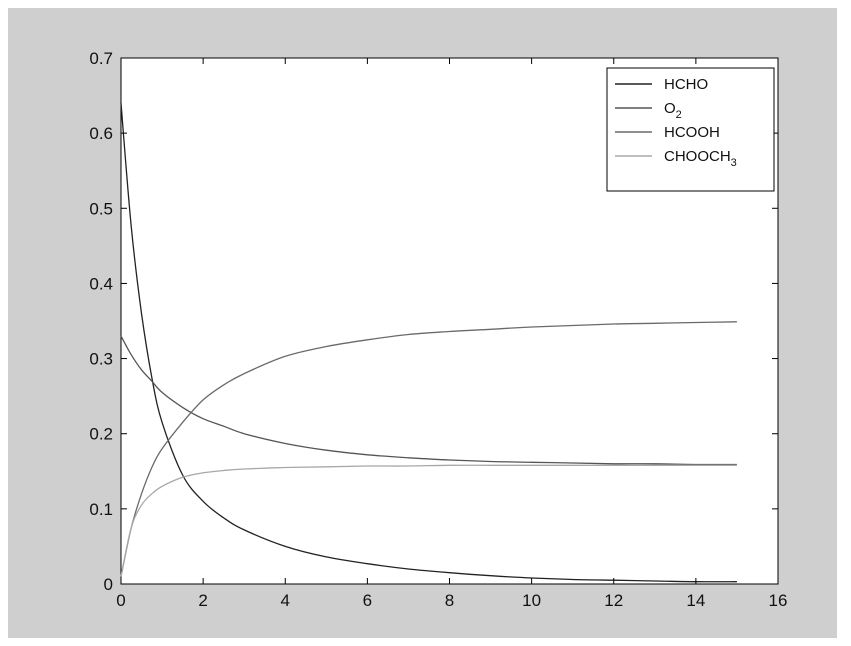 This screenshot has width=851, height=646. I want to click on y-tick-label: 0.6, so click(101, 133).